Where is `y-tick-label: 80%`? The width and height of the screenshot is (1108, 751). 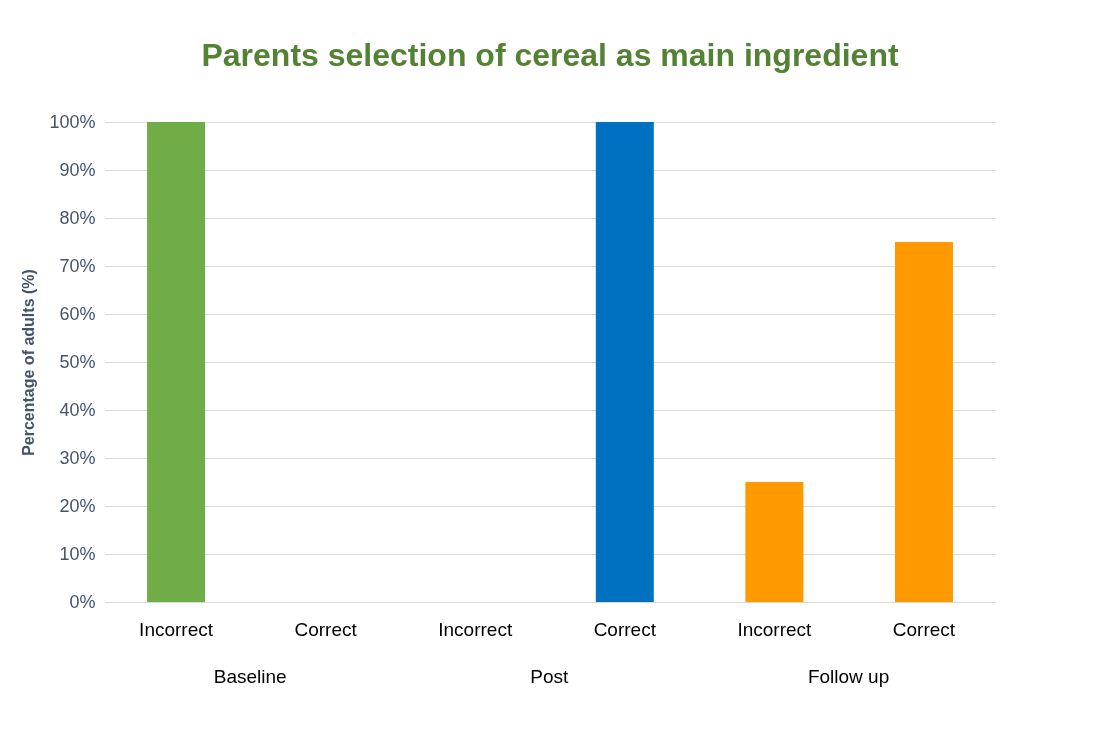
y-tick-label: 80% is located at coordinates (77, 217).